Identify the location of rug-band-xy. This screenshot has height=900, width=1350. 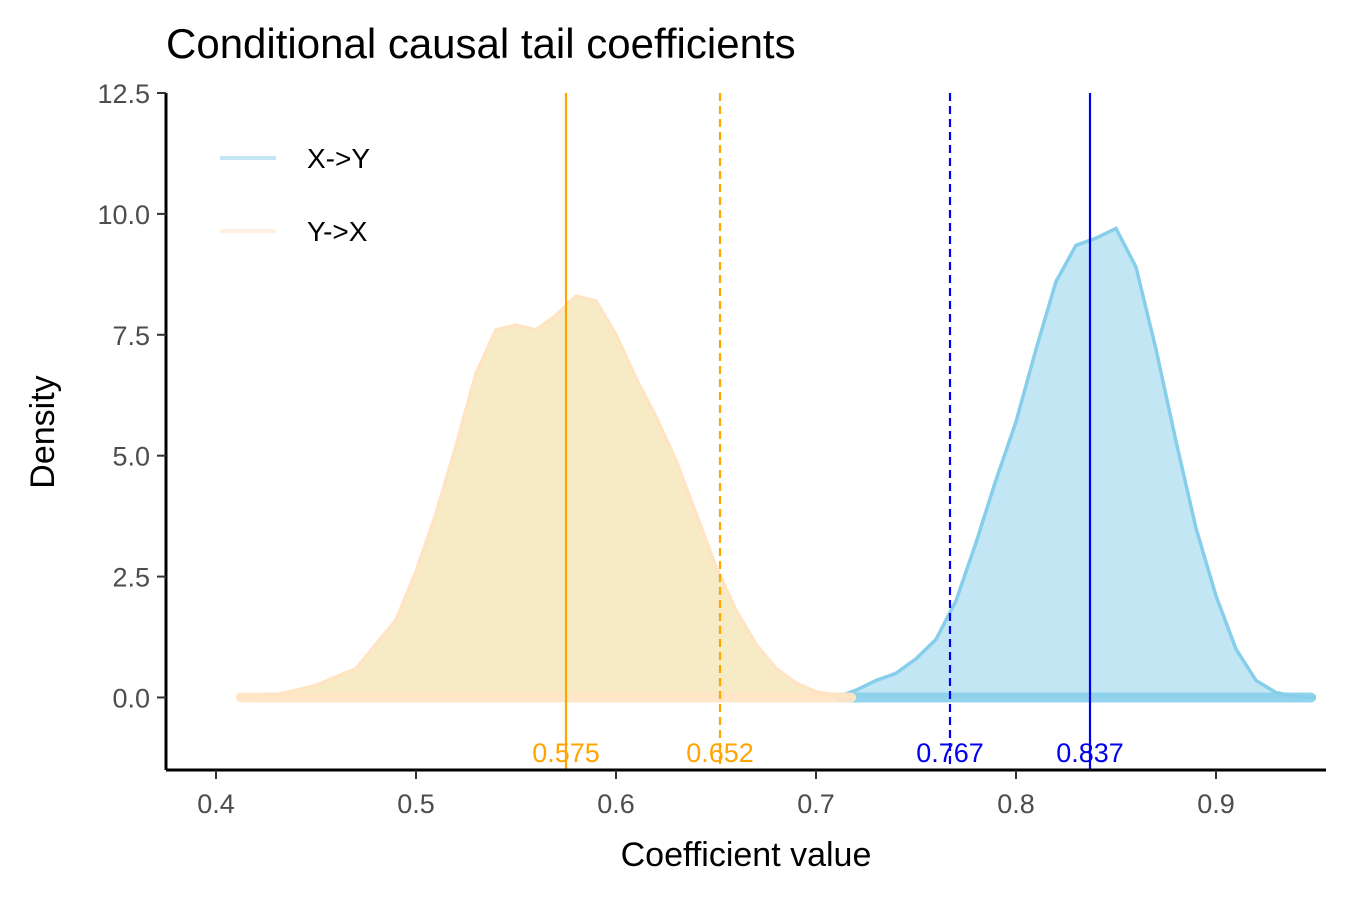
(1076, 697).